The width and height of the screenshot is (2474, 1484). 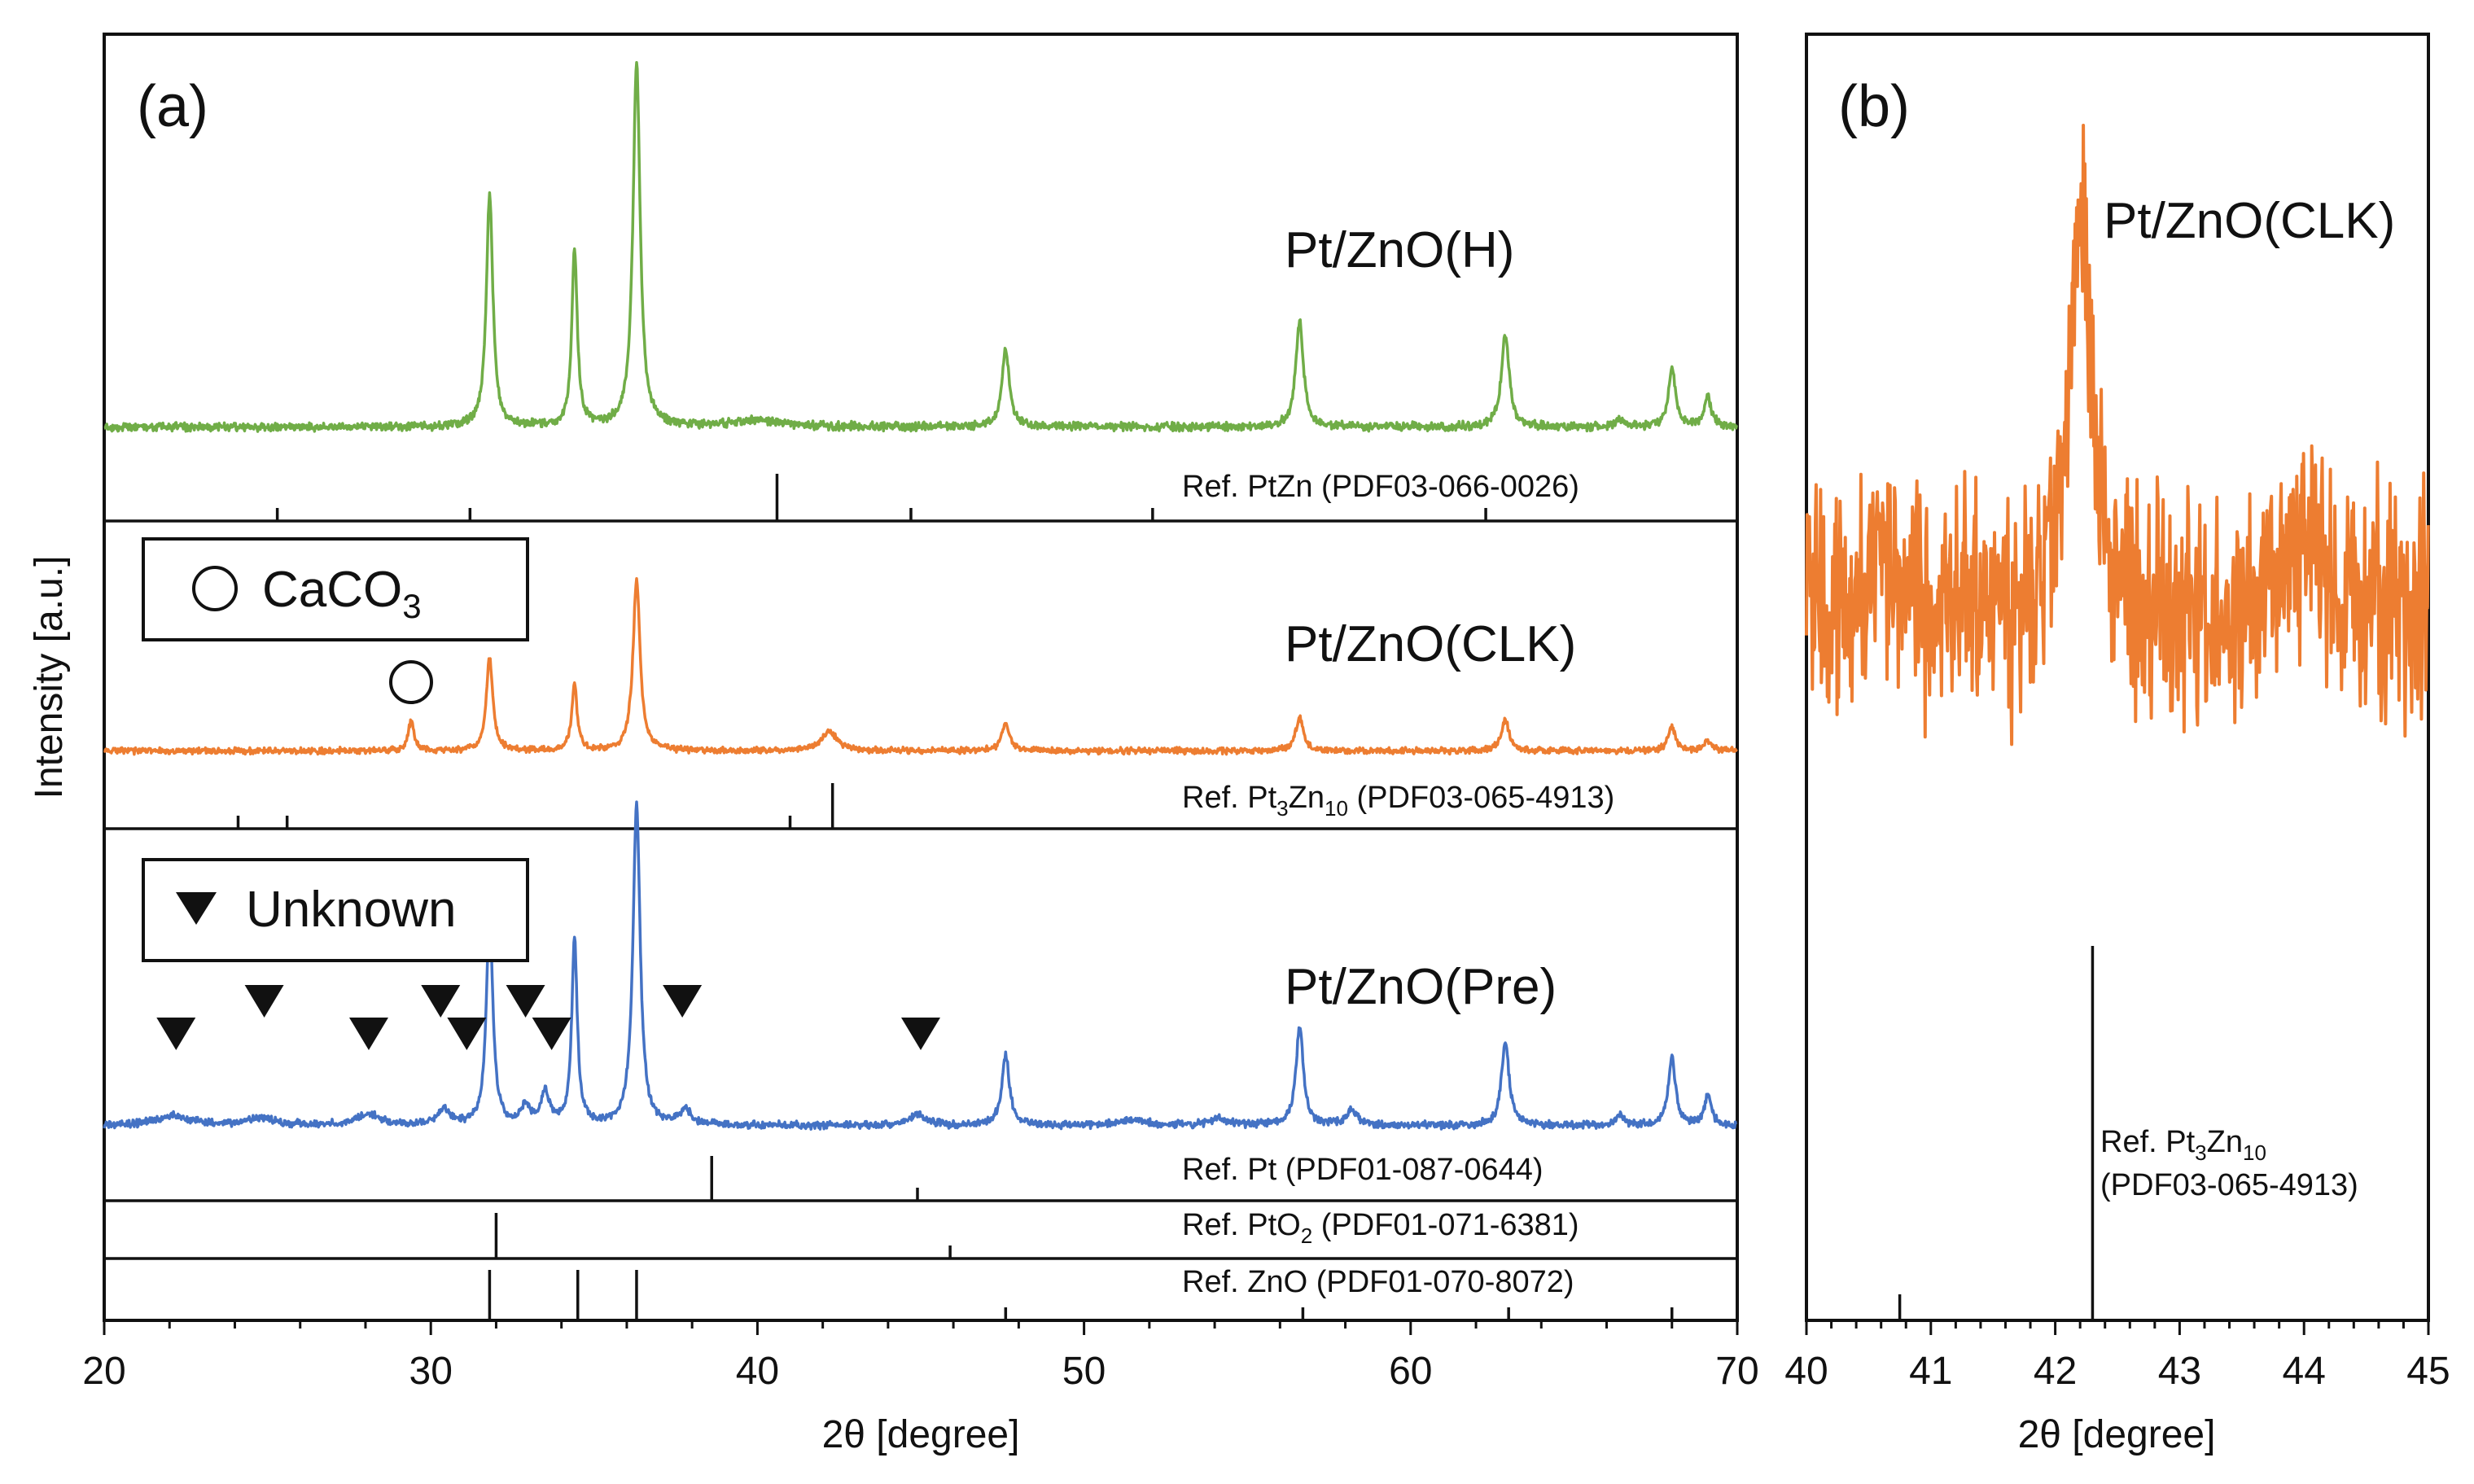 What do you see at coordinates (921, 1435) in the screenshot?
I see `x-axis-label-a: 2θ [degree]` at bounding box center [921, 1435].